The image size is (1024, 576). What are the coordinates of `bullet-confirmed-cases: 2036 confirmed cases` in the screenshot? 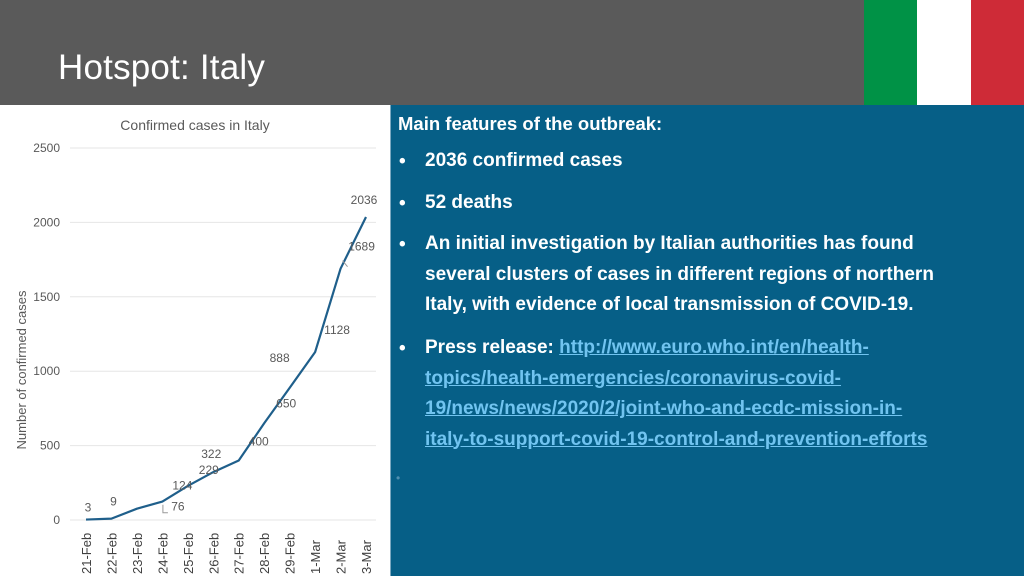 It's located at (524, 160).